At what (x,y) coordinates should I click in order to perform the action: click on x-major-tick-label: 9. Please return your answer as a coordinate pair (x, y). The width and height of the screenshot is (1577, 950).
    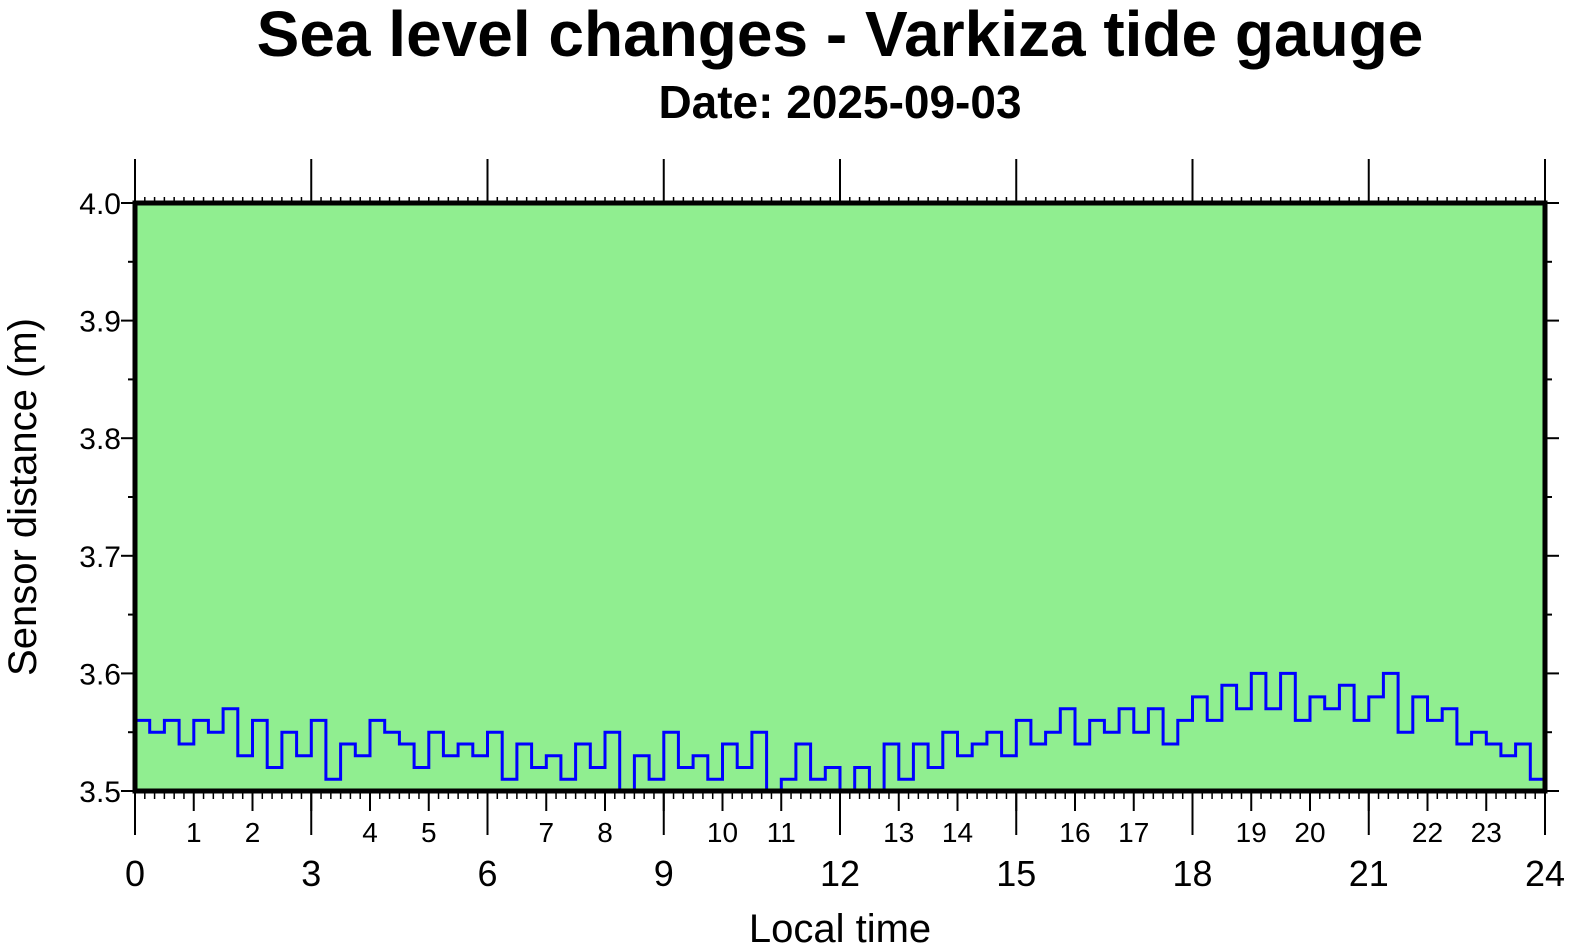
    Looking at the image, I should click on (664, 873).